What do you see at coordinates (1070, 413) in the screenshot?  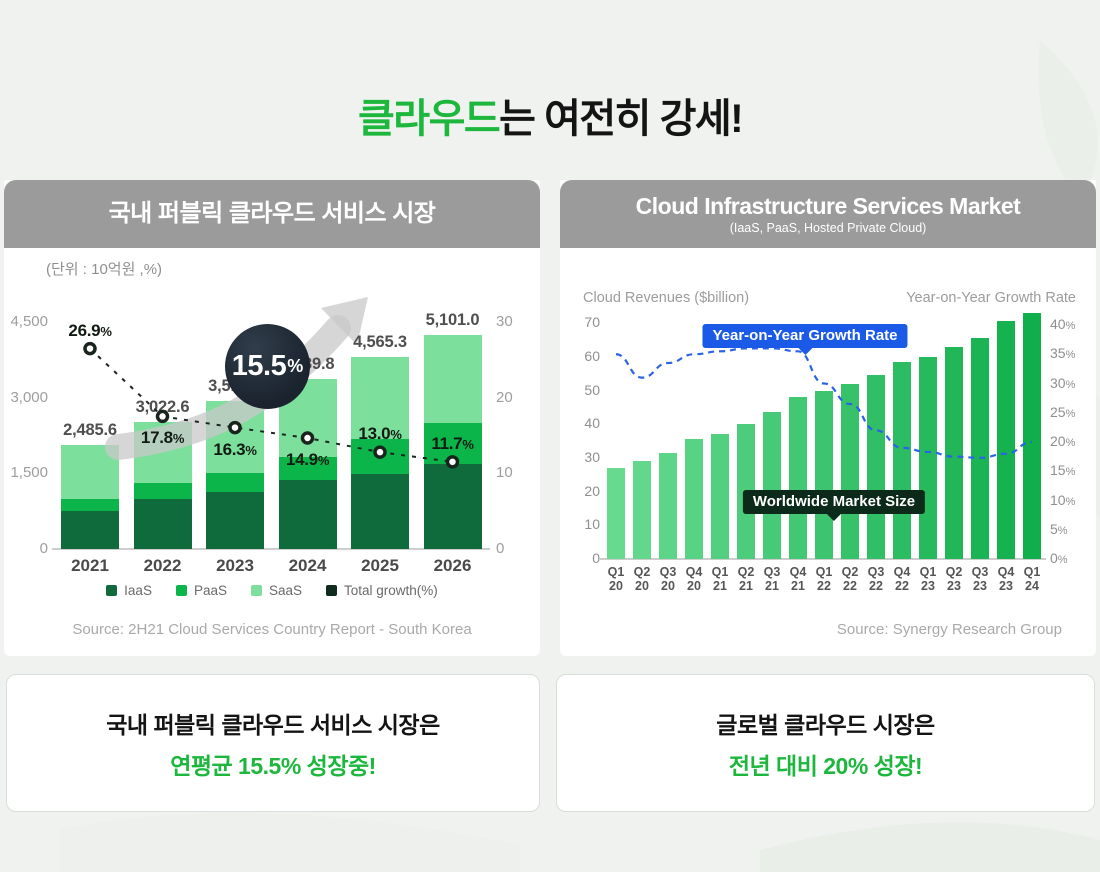 I see `growth-axis-tick-25-percent-sign: %` at bounding box center [1070, 413].